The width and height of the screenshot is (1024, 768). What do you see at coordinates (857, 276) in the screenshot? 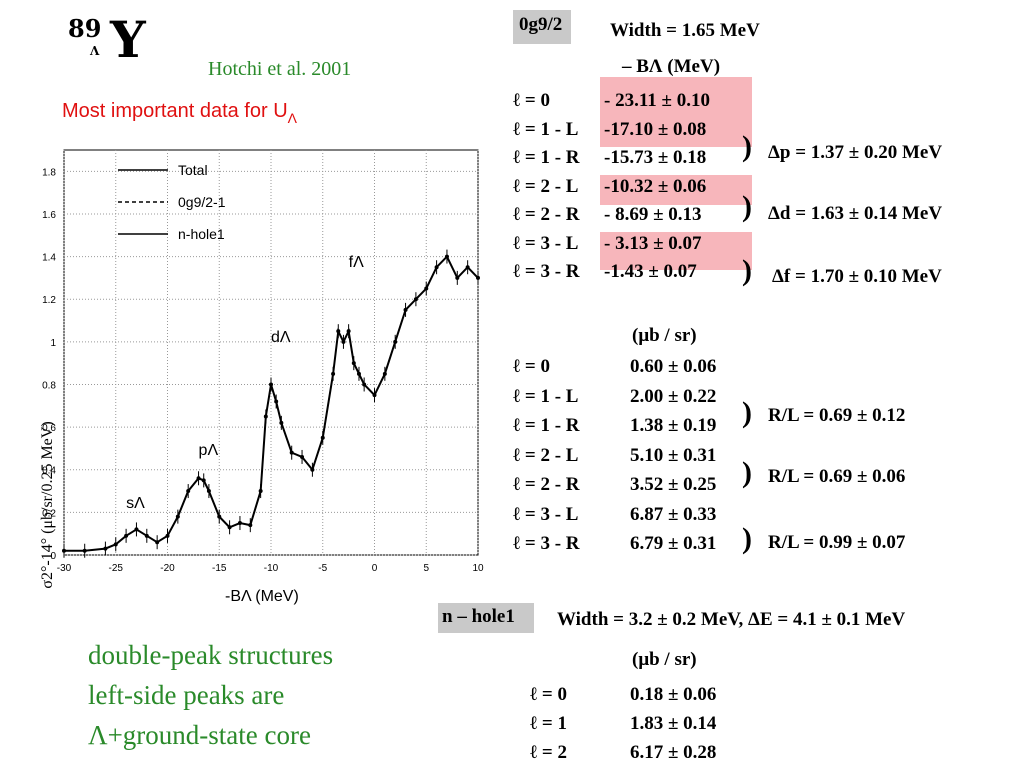
I see `delta-f: Δf = 1.70 ± 0.10 MeV` at bounding box center [857, 276].